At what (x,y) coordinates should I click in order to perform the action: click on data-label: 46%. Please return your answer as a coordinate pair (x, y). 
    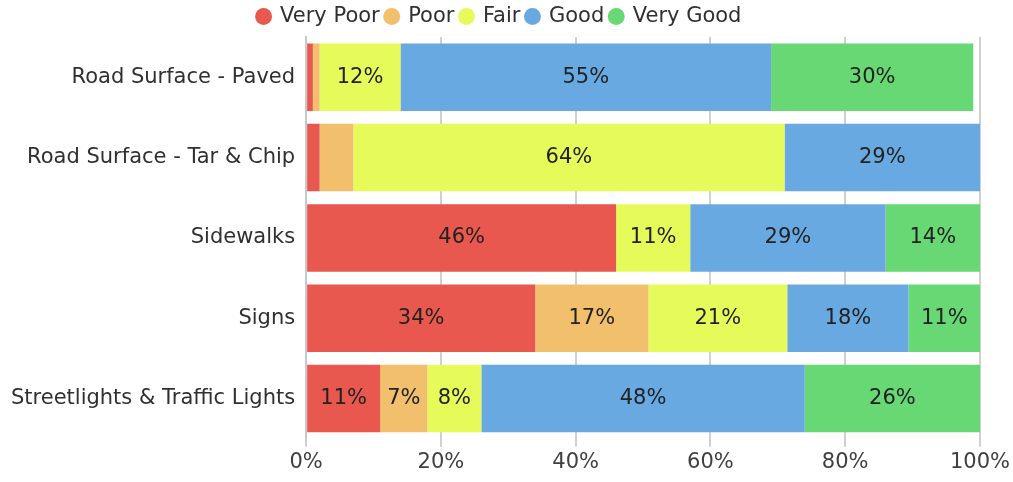
    Looking at the image, I should click on (461, 236).